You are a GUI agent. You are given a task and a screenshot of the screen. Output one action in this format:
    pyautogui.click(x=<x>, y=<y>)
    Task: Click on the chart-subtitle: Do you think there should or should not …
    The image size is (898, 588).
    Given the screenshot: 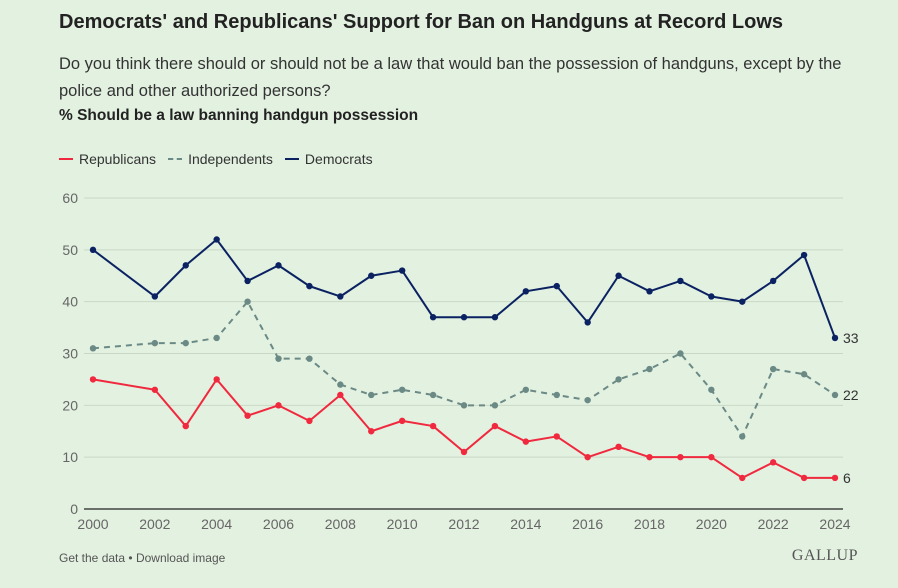 What is the action you would take?
    pyautogui.click(x=450, y=77)
    